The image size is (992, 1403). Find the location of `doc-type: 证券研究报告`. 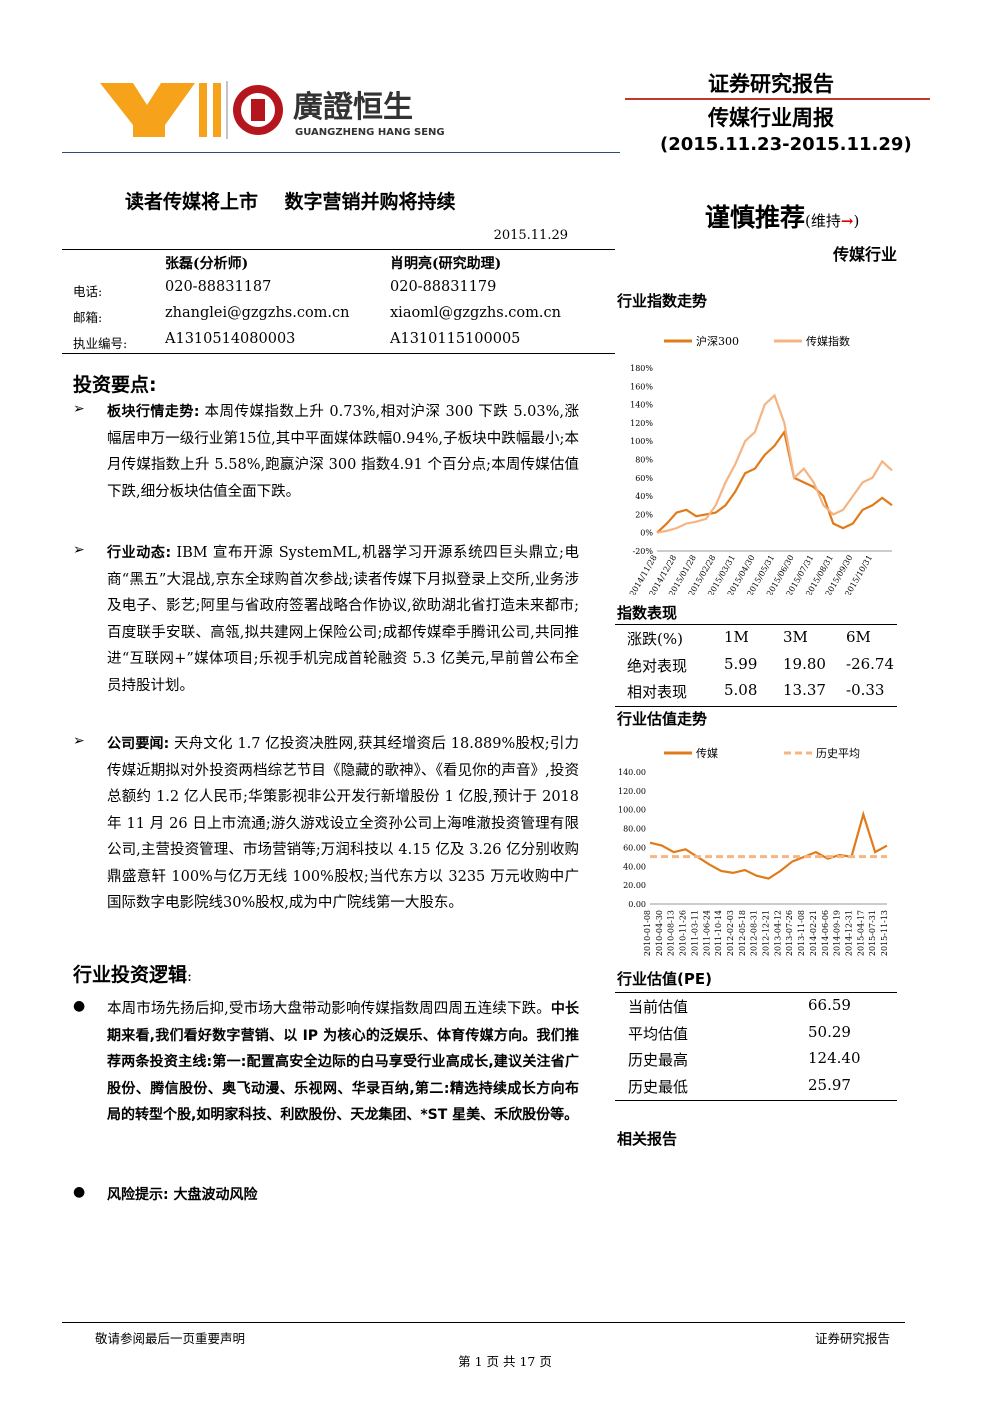

doc-type: 证券研究报告 is located at coordinates (771, 84).